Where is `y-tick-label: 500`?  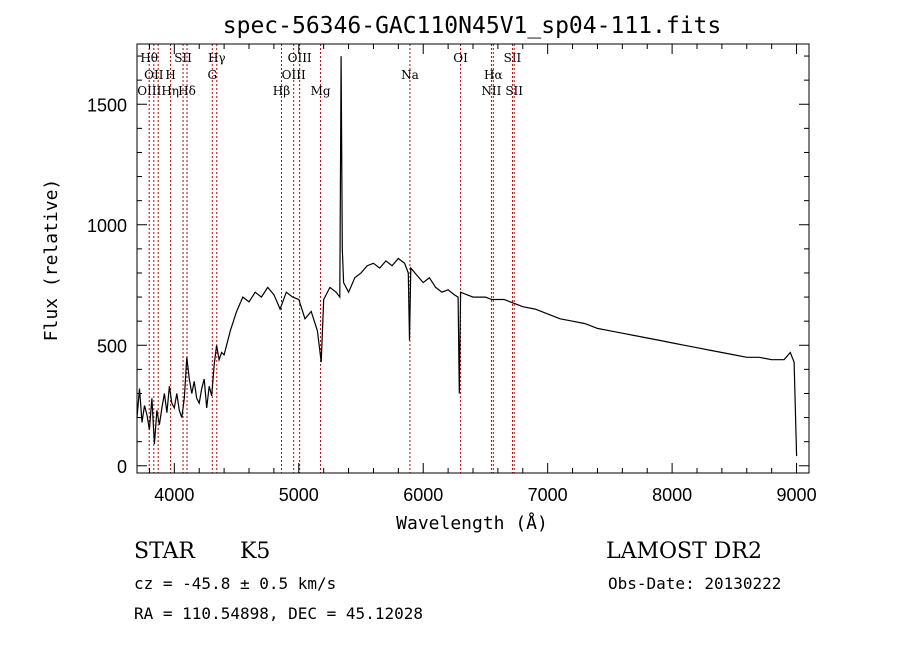 y-tick-label: 500 is located at coordinates (112, 346).